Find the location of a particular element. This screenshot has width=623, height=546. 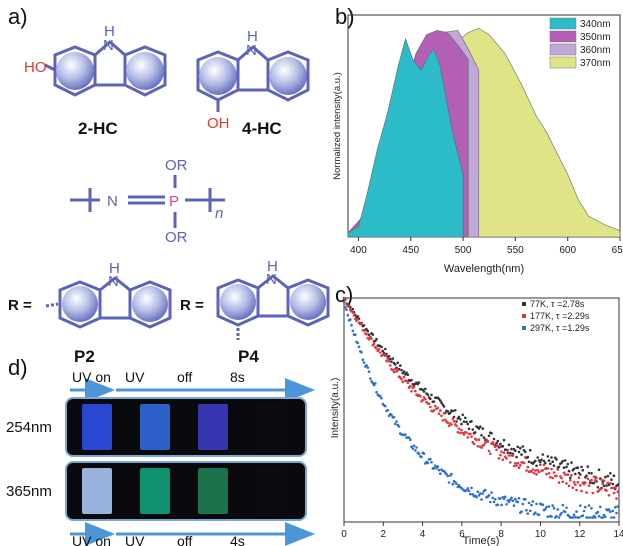

polyphosphazene-backbone is located at coordinates (147, 201).